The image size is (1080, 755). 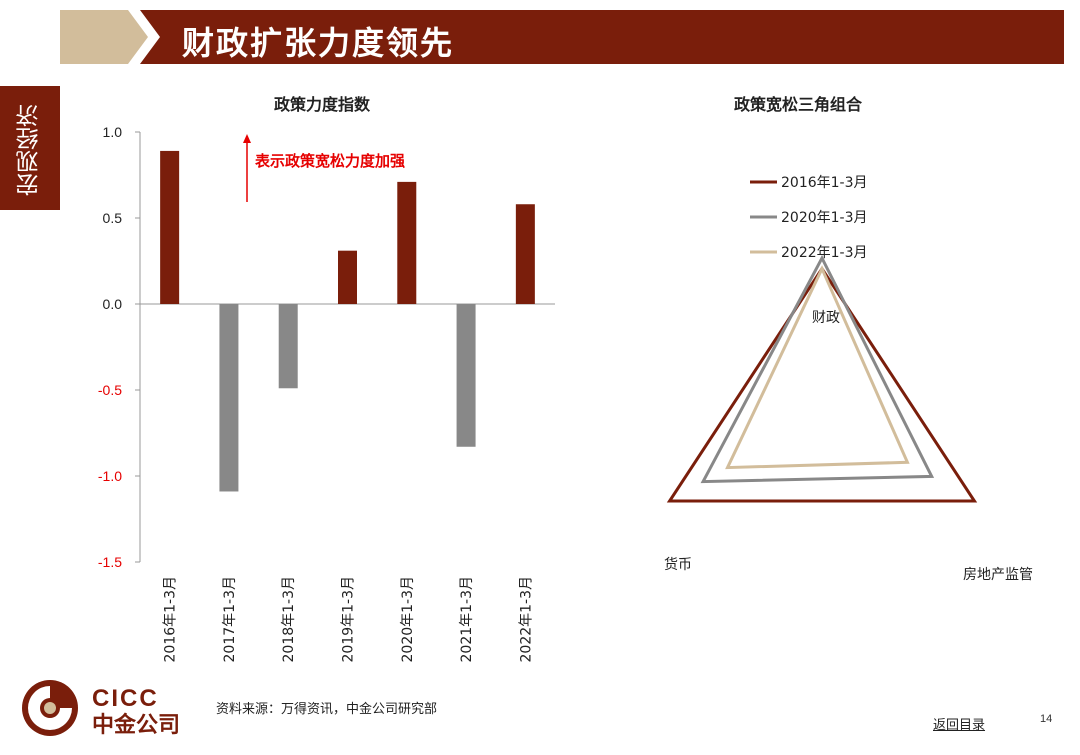 I want to click on x-tick-label: 2021年1-3月, so click(x=467, y=619).